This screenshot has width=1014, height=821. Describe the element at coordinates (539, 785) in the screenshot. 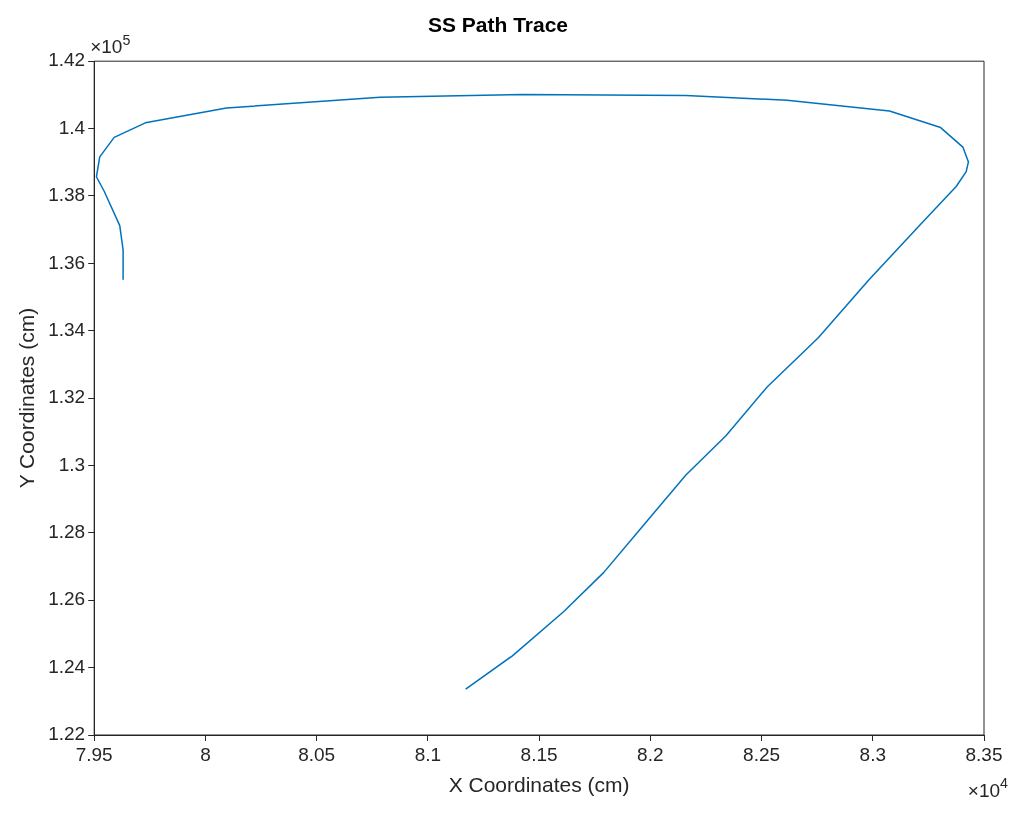

I see `x-axis-title: X Coordinates (cm)` at that location.